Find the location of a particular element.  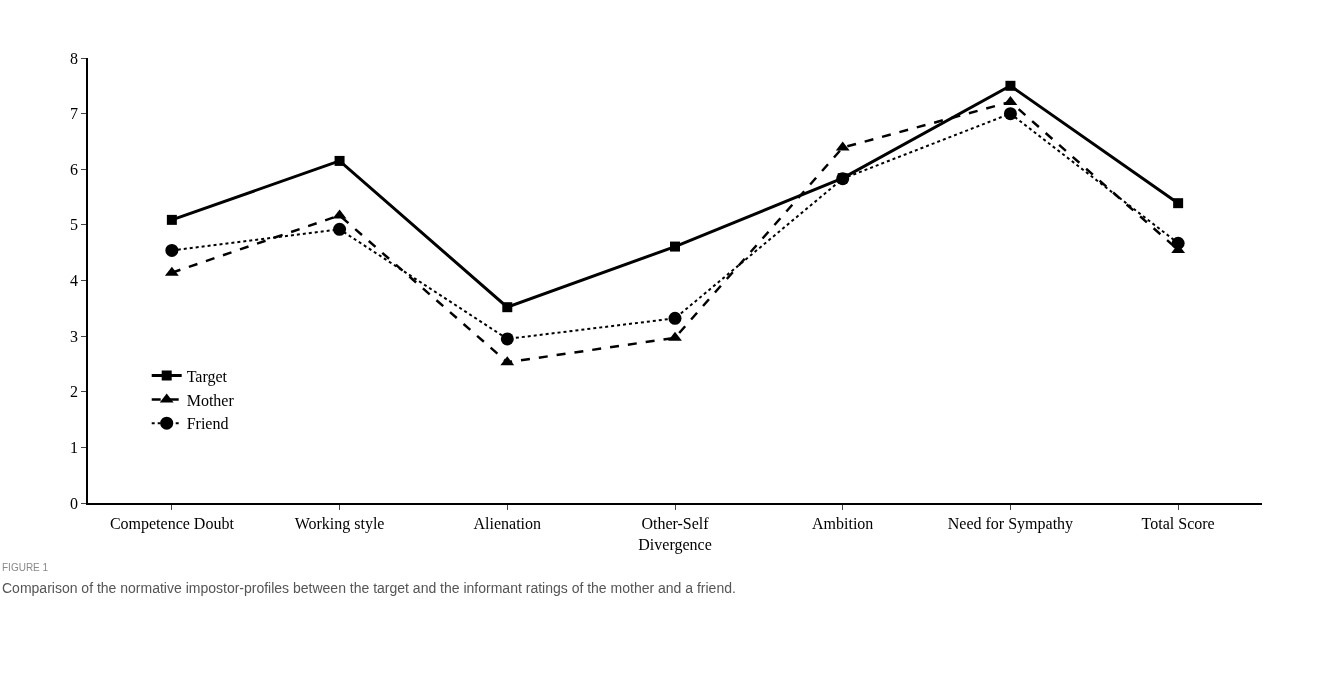

y-tick-label: 8 is located at coordinates (74, 58).